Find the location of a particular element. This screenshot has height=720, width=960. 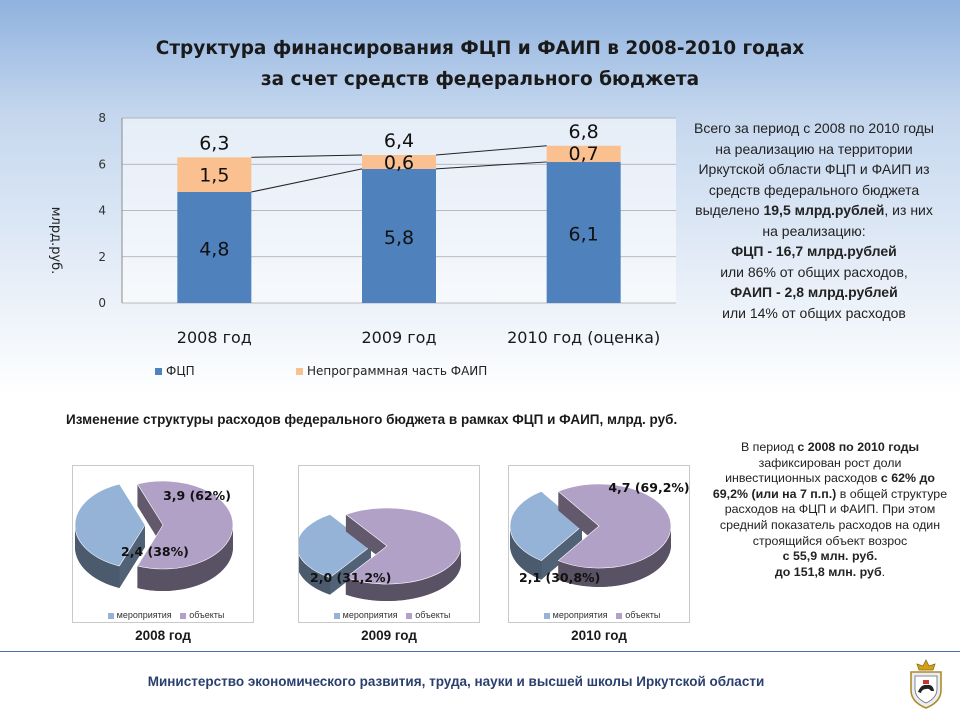

data-label-total: 6,8 is located at coordinates (584, 132).